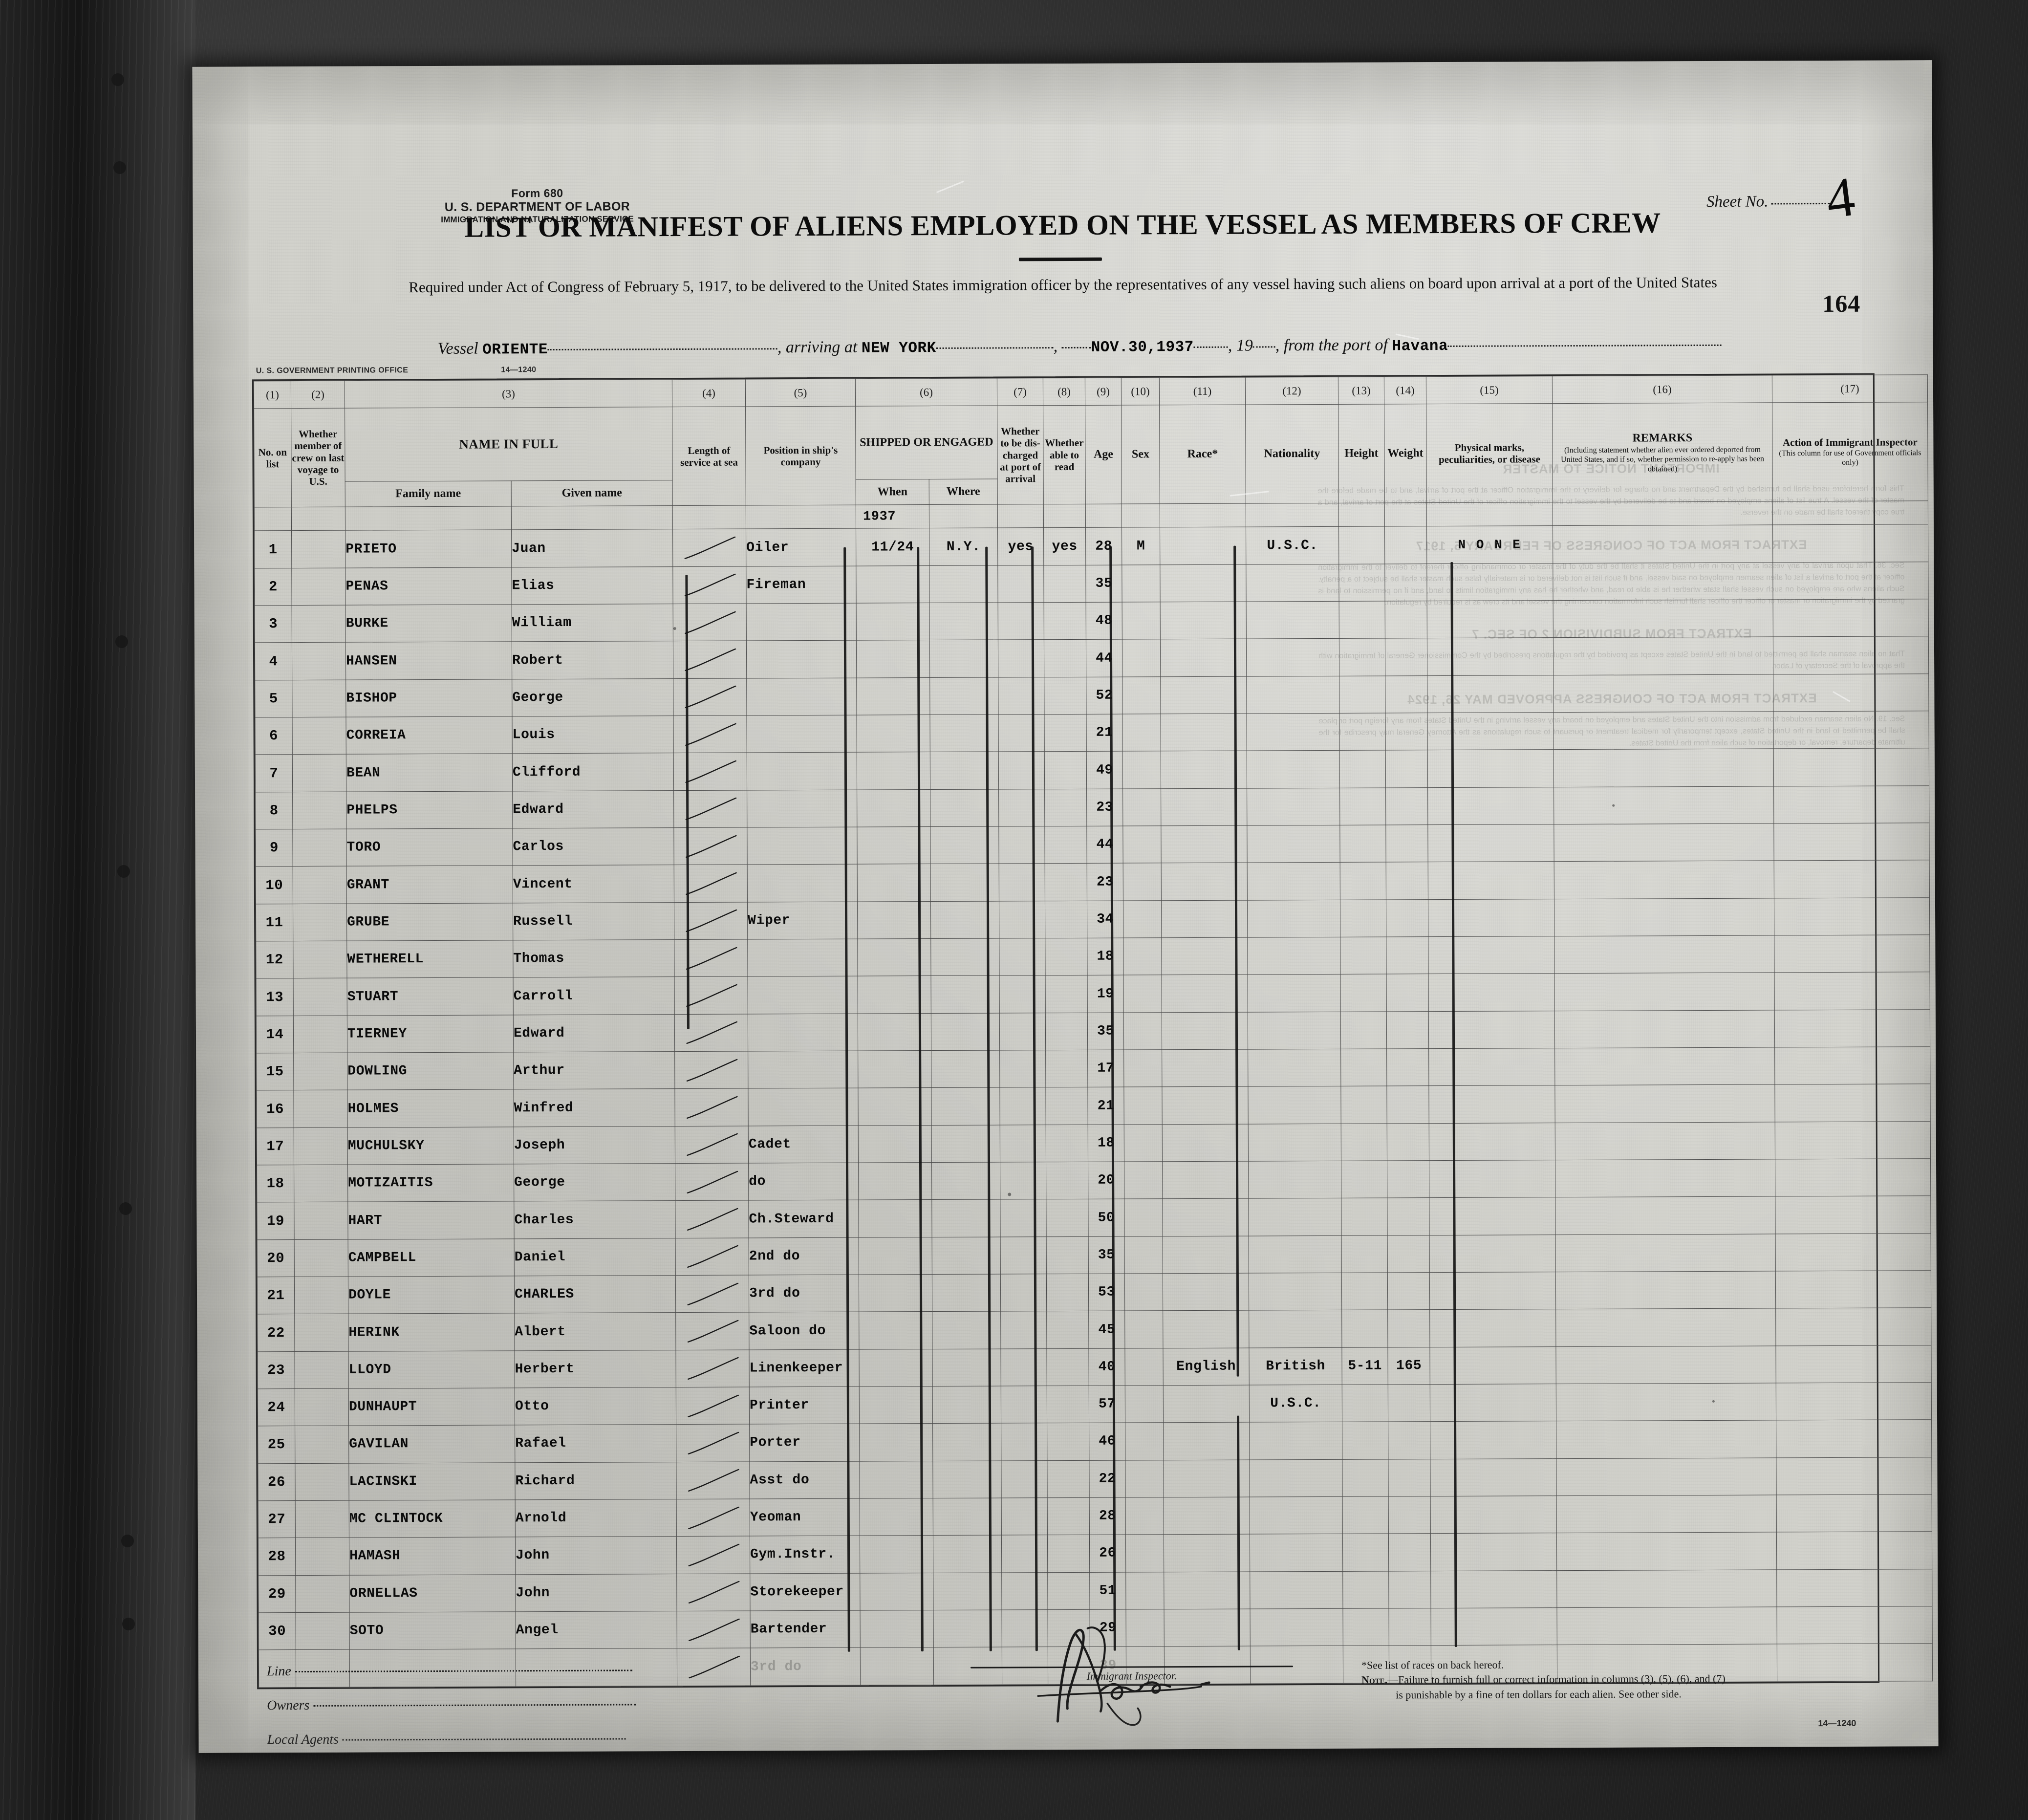  Describe the element at coordinates (1291, 391) in the screenshot. I see `col-num-12: (12)` at that location.